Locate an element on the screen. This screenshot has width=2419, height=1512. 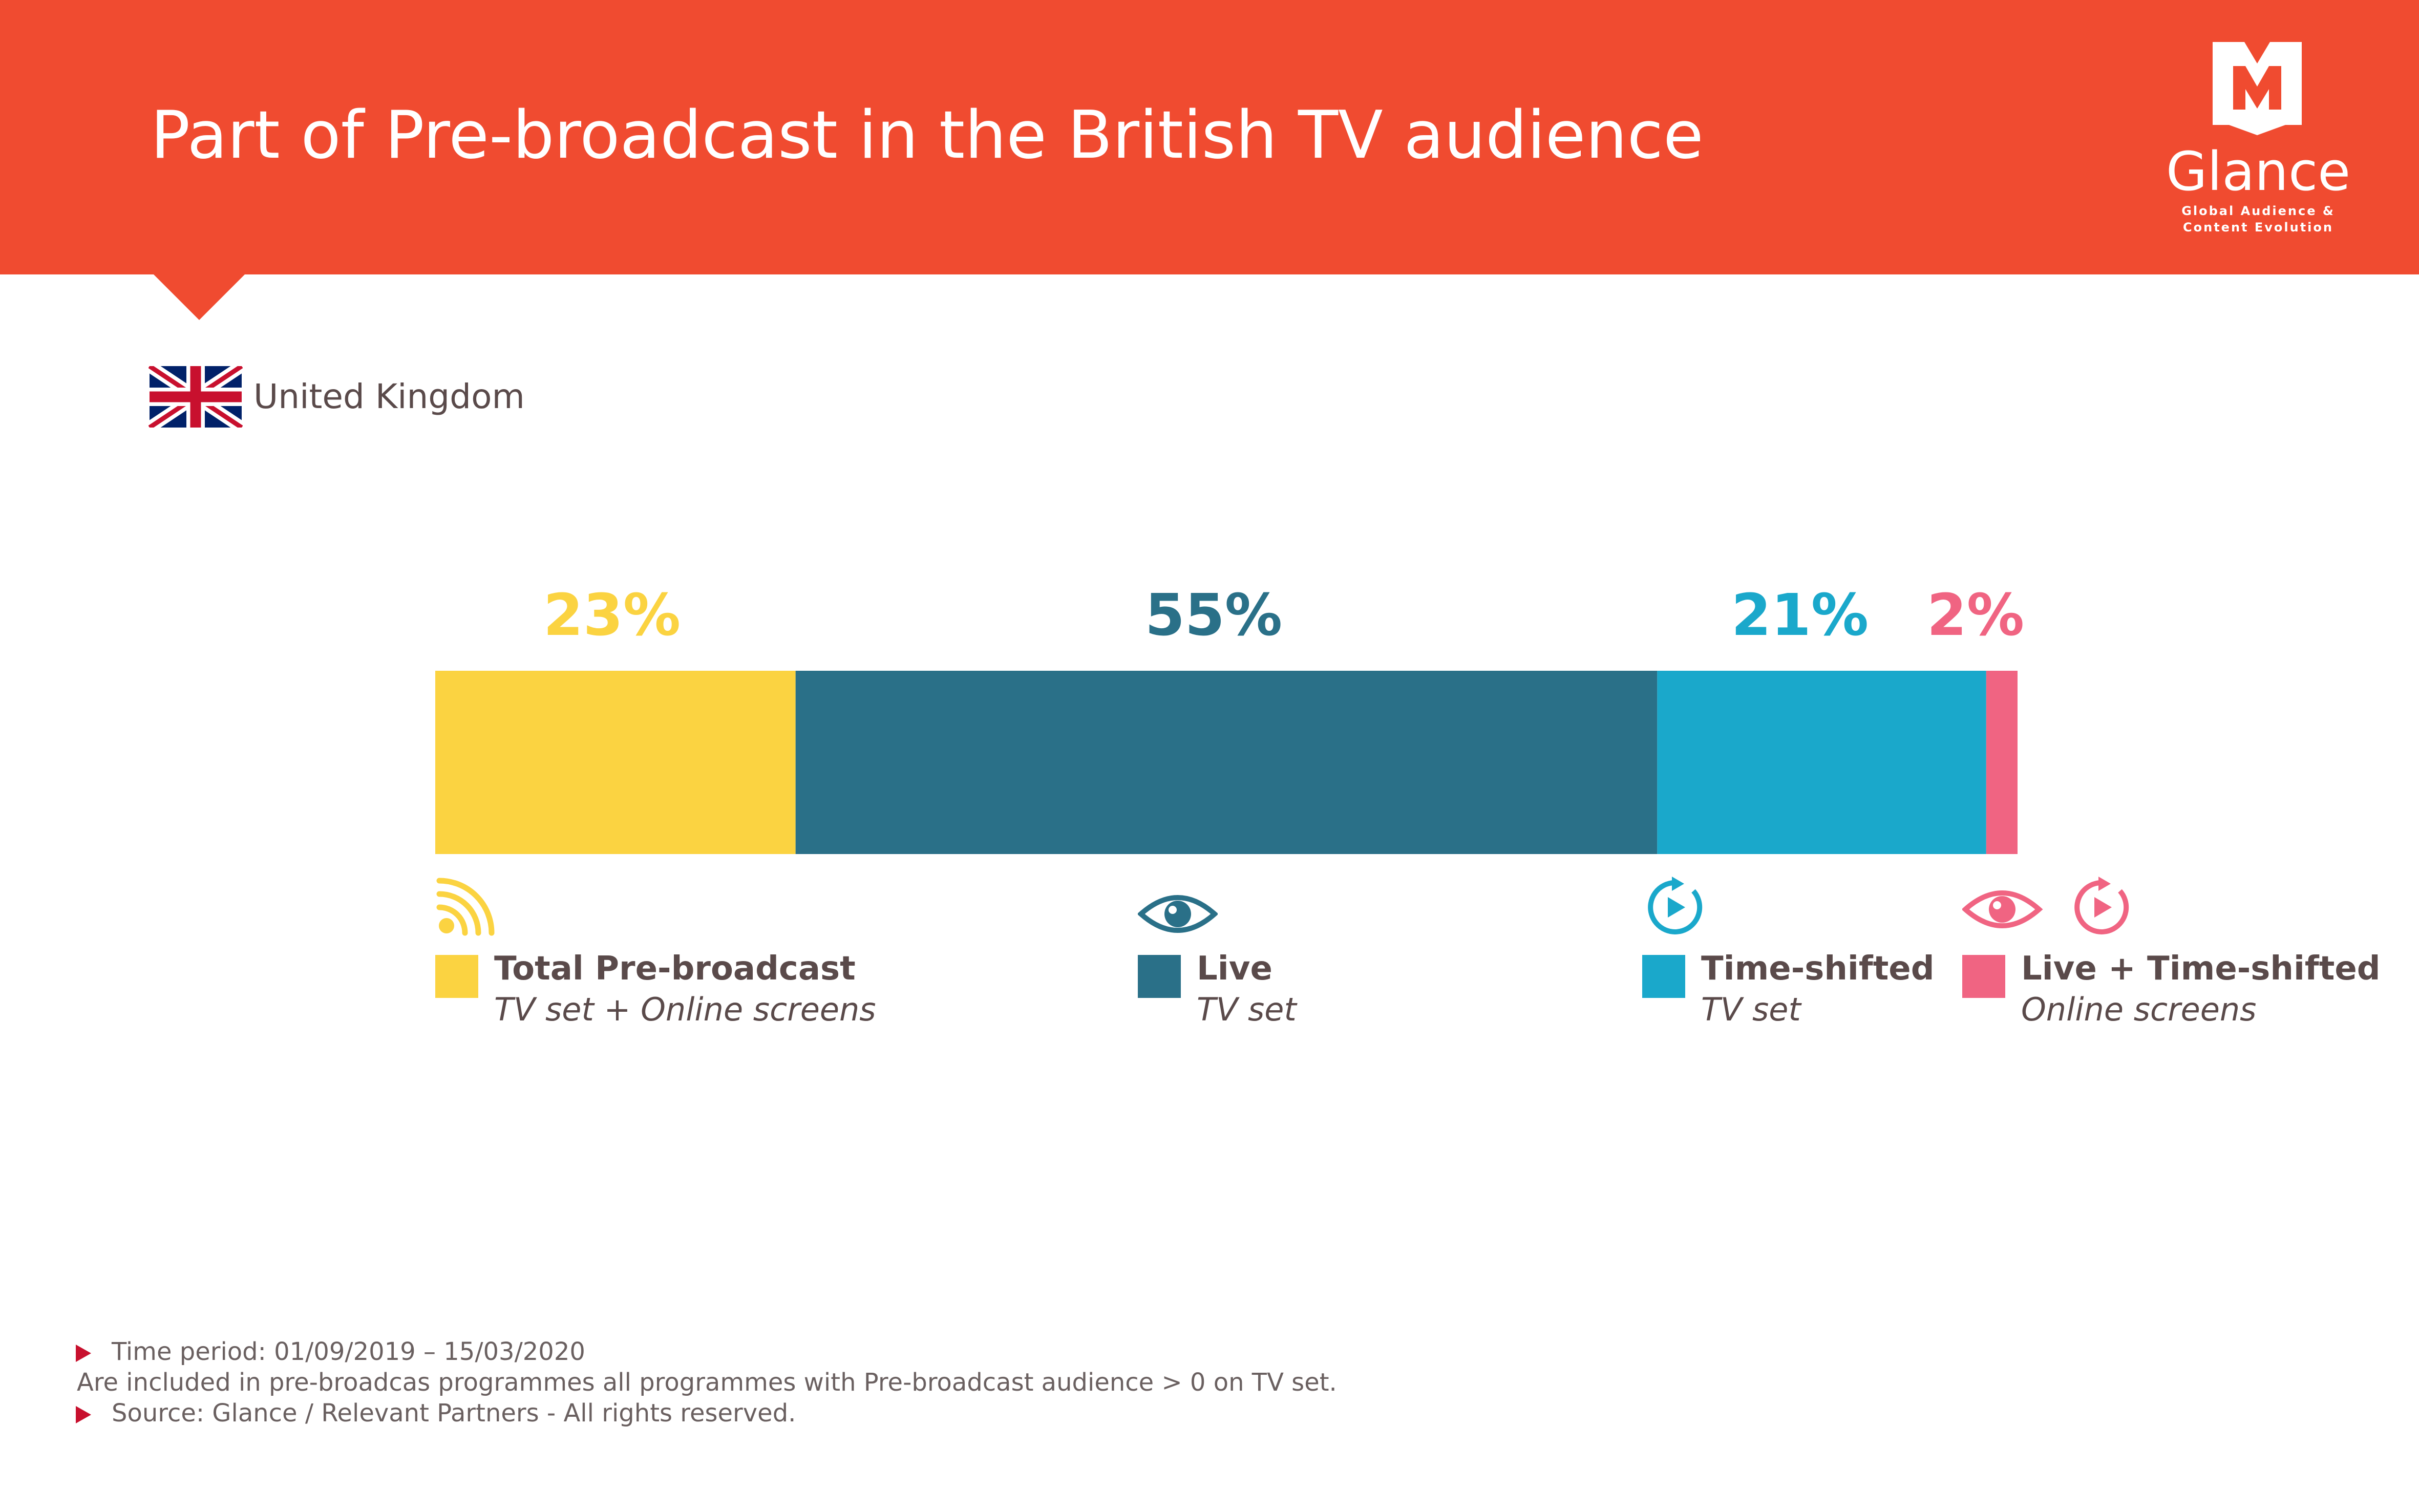
legend-series-name: Live + Time-shifted is located at coordinates (2201, 969).